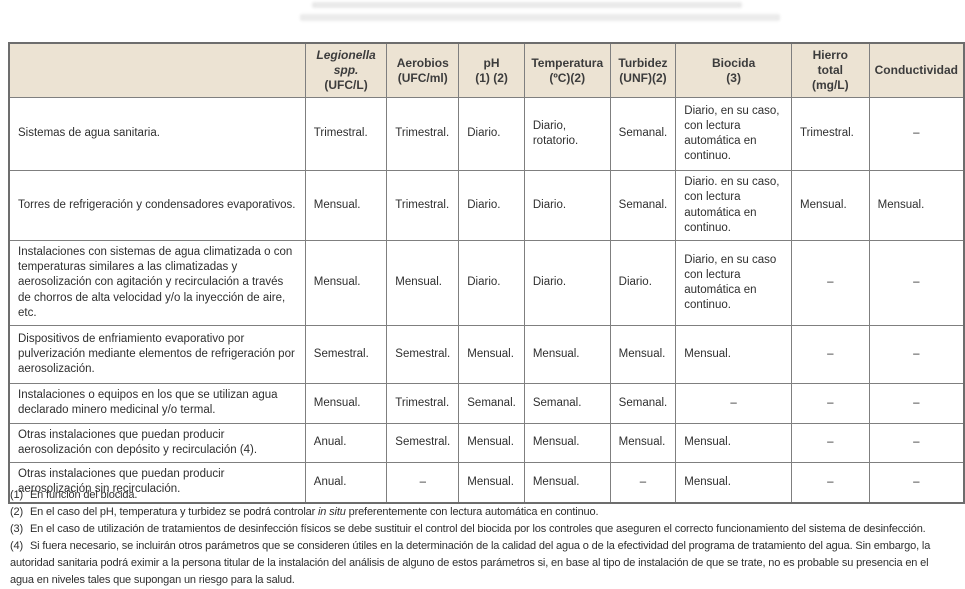 The width and height of the screenshot is (965, 589). I want to click on header-line: Biocida, so click(733, 62).